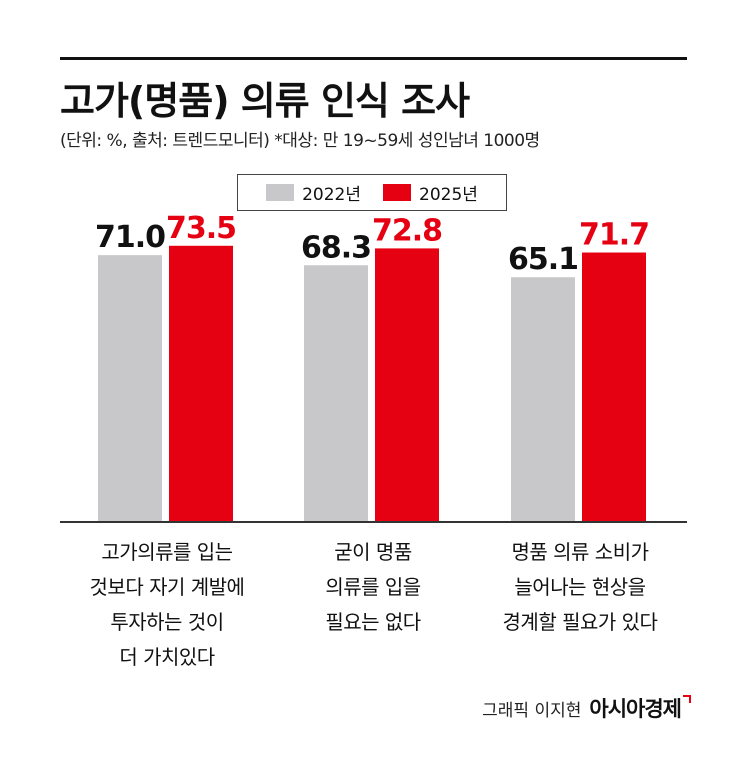 The height and width of the screenshot is (778, 745). I want to click on credit-text: 그래픽 이지현, so click(532, 711).